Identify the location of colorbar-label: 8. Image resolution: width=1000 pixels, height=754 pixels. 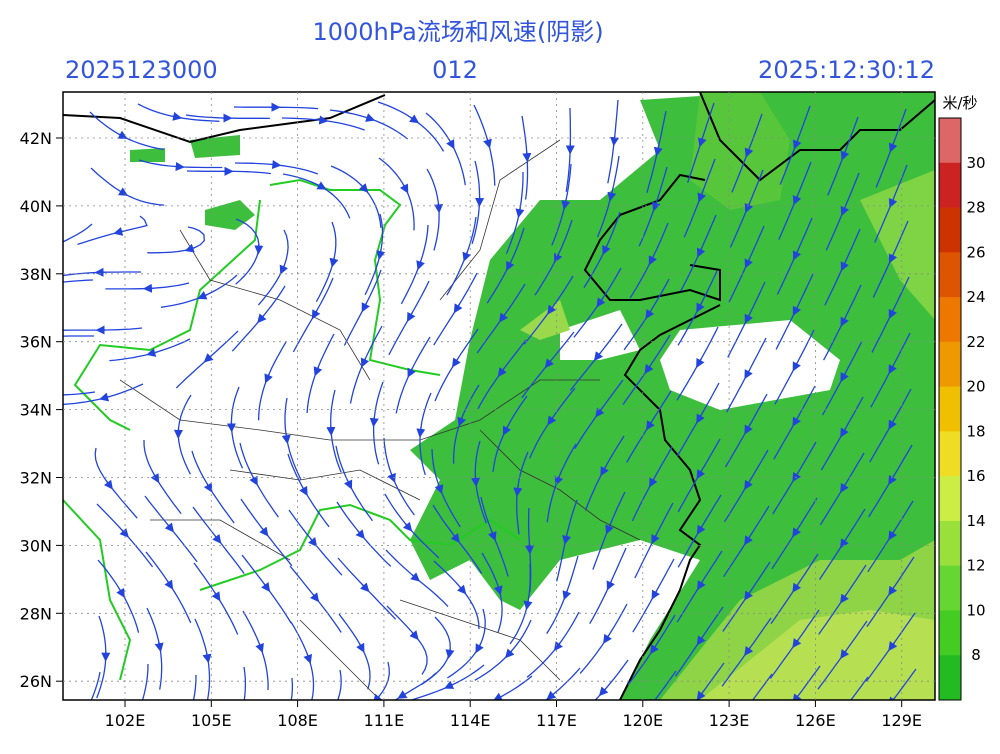
(976, 655).